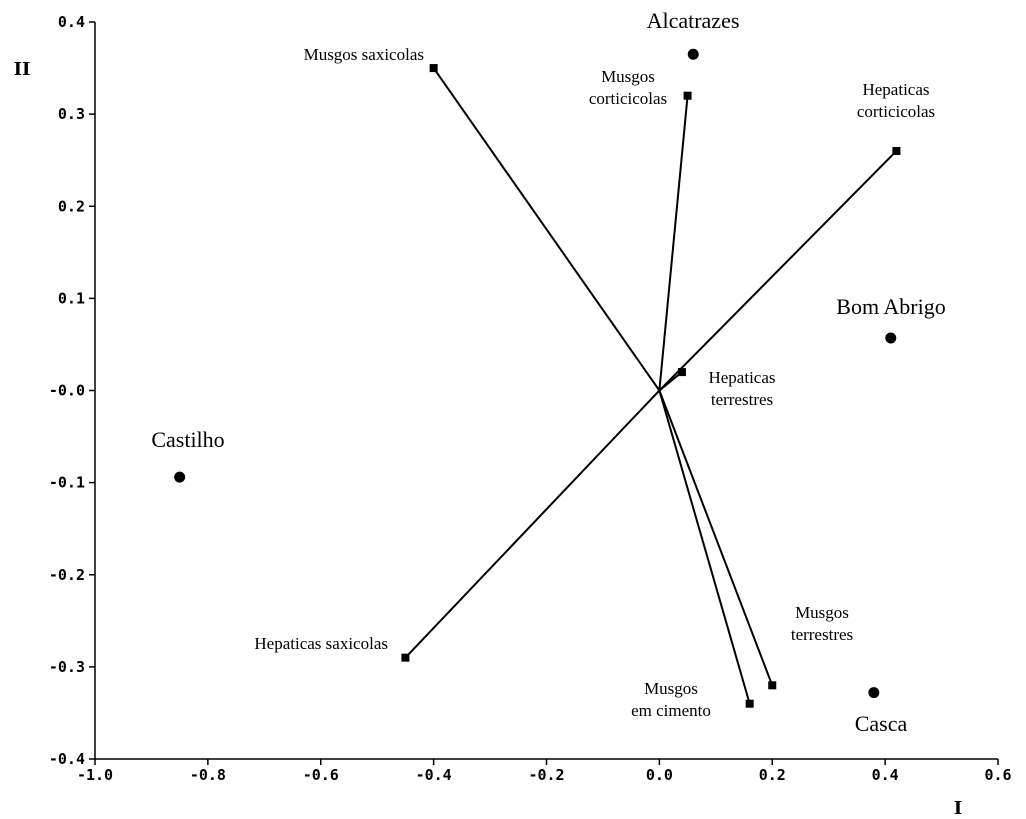  I want to click on x-tick-label: 0.0, so click(659, 775).